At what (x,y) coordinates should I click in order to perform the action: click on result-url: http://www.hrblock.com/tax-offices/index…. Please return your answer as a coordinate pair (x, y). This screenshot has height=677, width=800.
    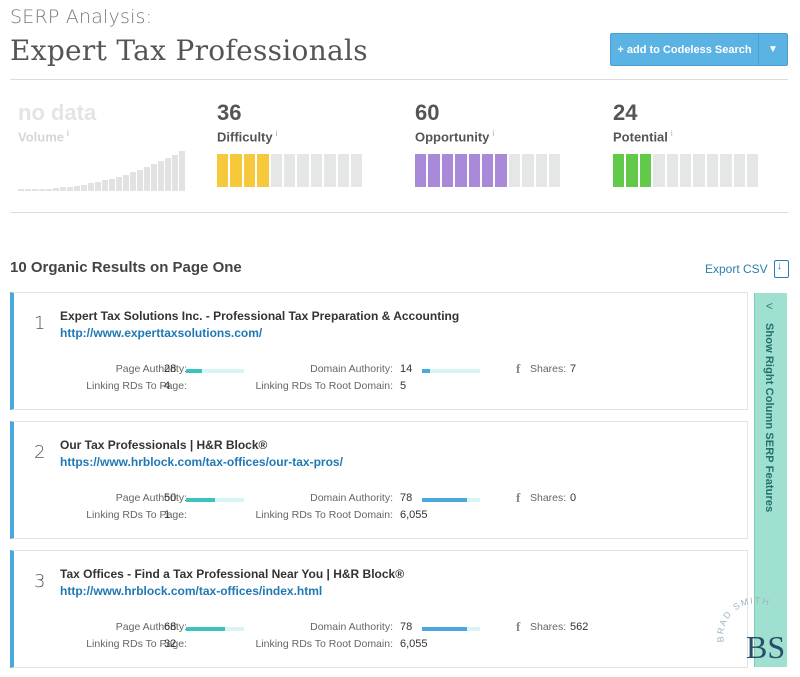
    Looking at the image, I should click on (191, 591).